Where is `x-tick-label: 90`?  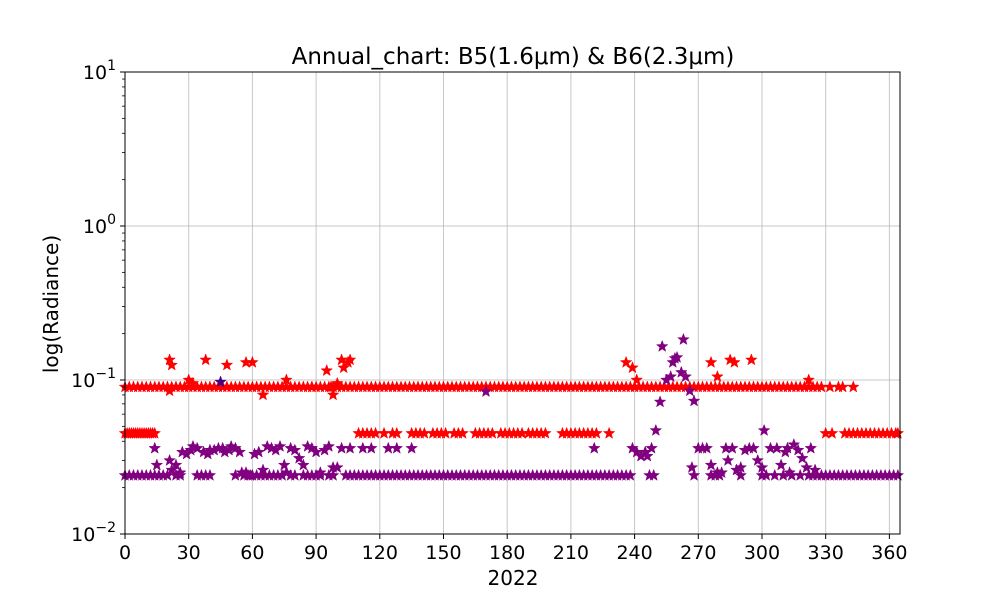 x-tick-label: 90 is located at coordinates (316, 553).